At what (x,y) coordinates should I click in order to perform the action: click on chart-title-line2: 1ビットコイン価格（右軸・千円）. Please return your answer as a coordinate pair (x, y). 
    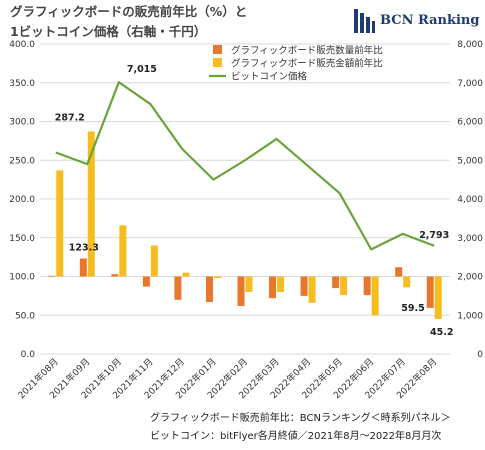
    Looking at the image, I should click on (108, 31).